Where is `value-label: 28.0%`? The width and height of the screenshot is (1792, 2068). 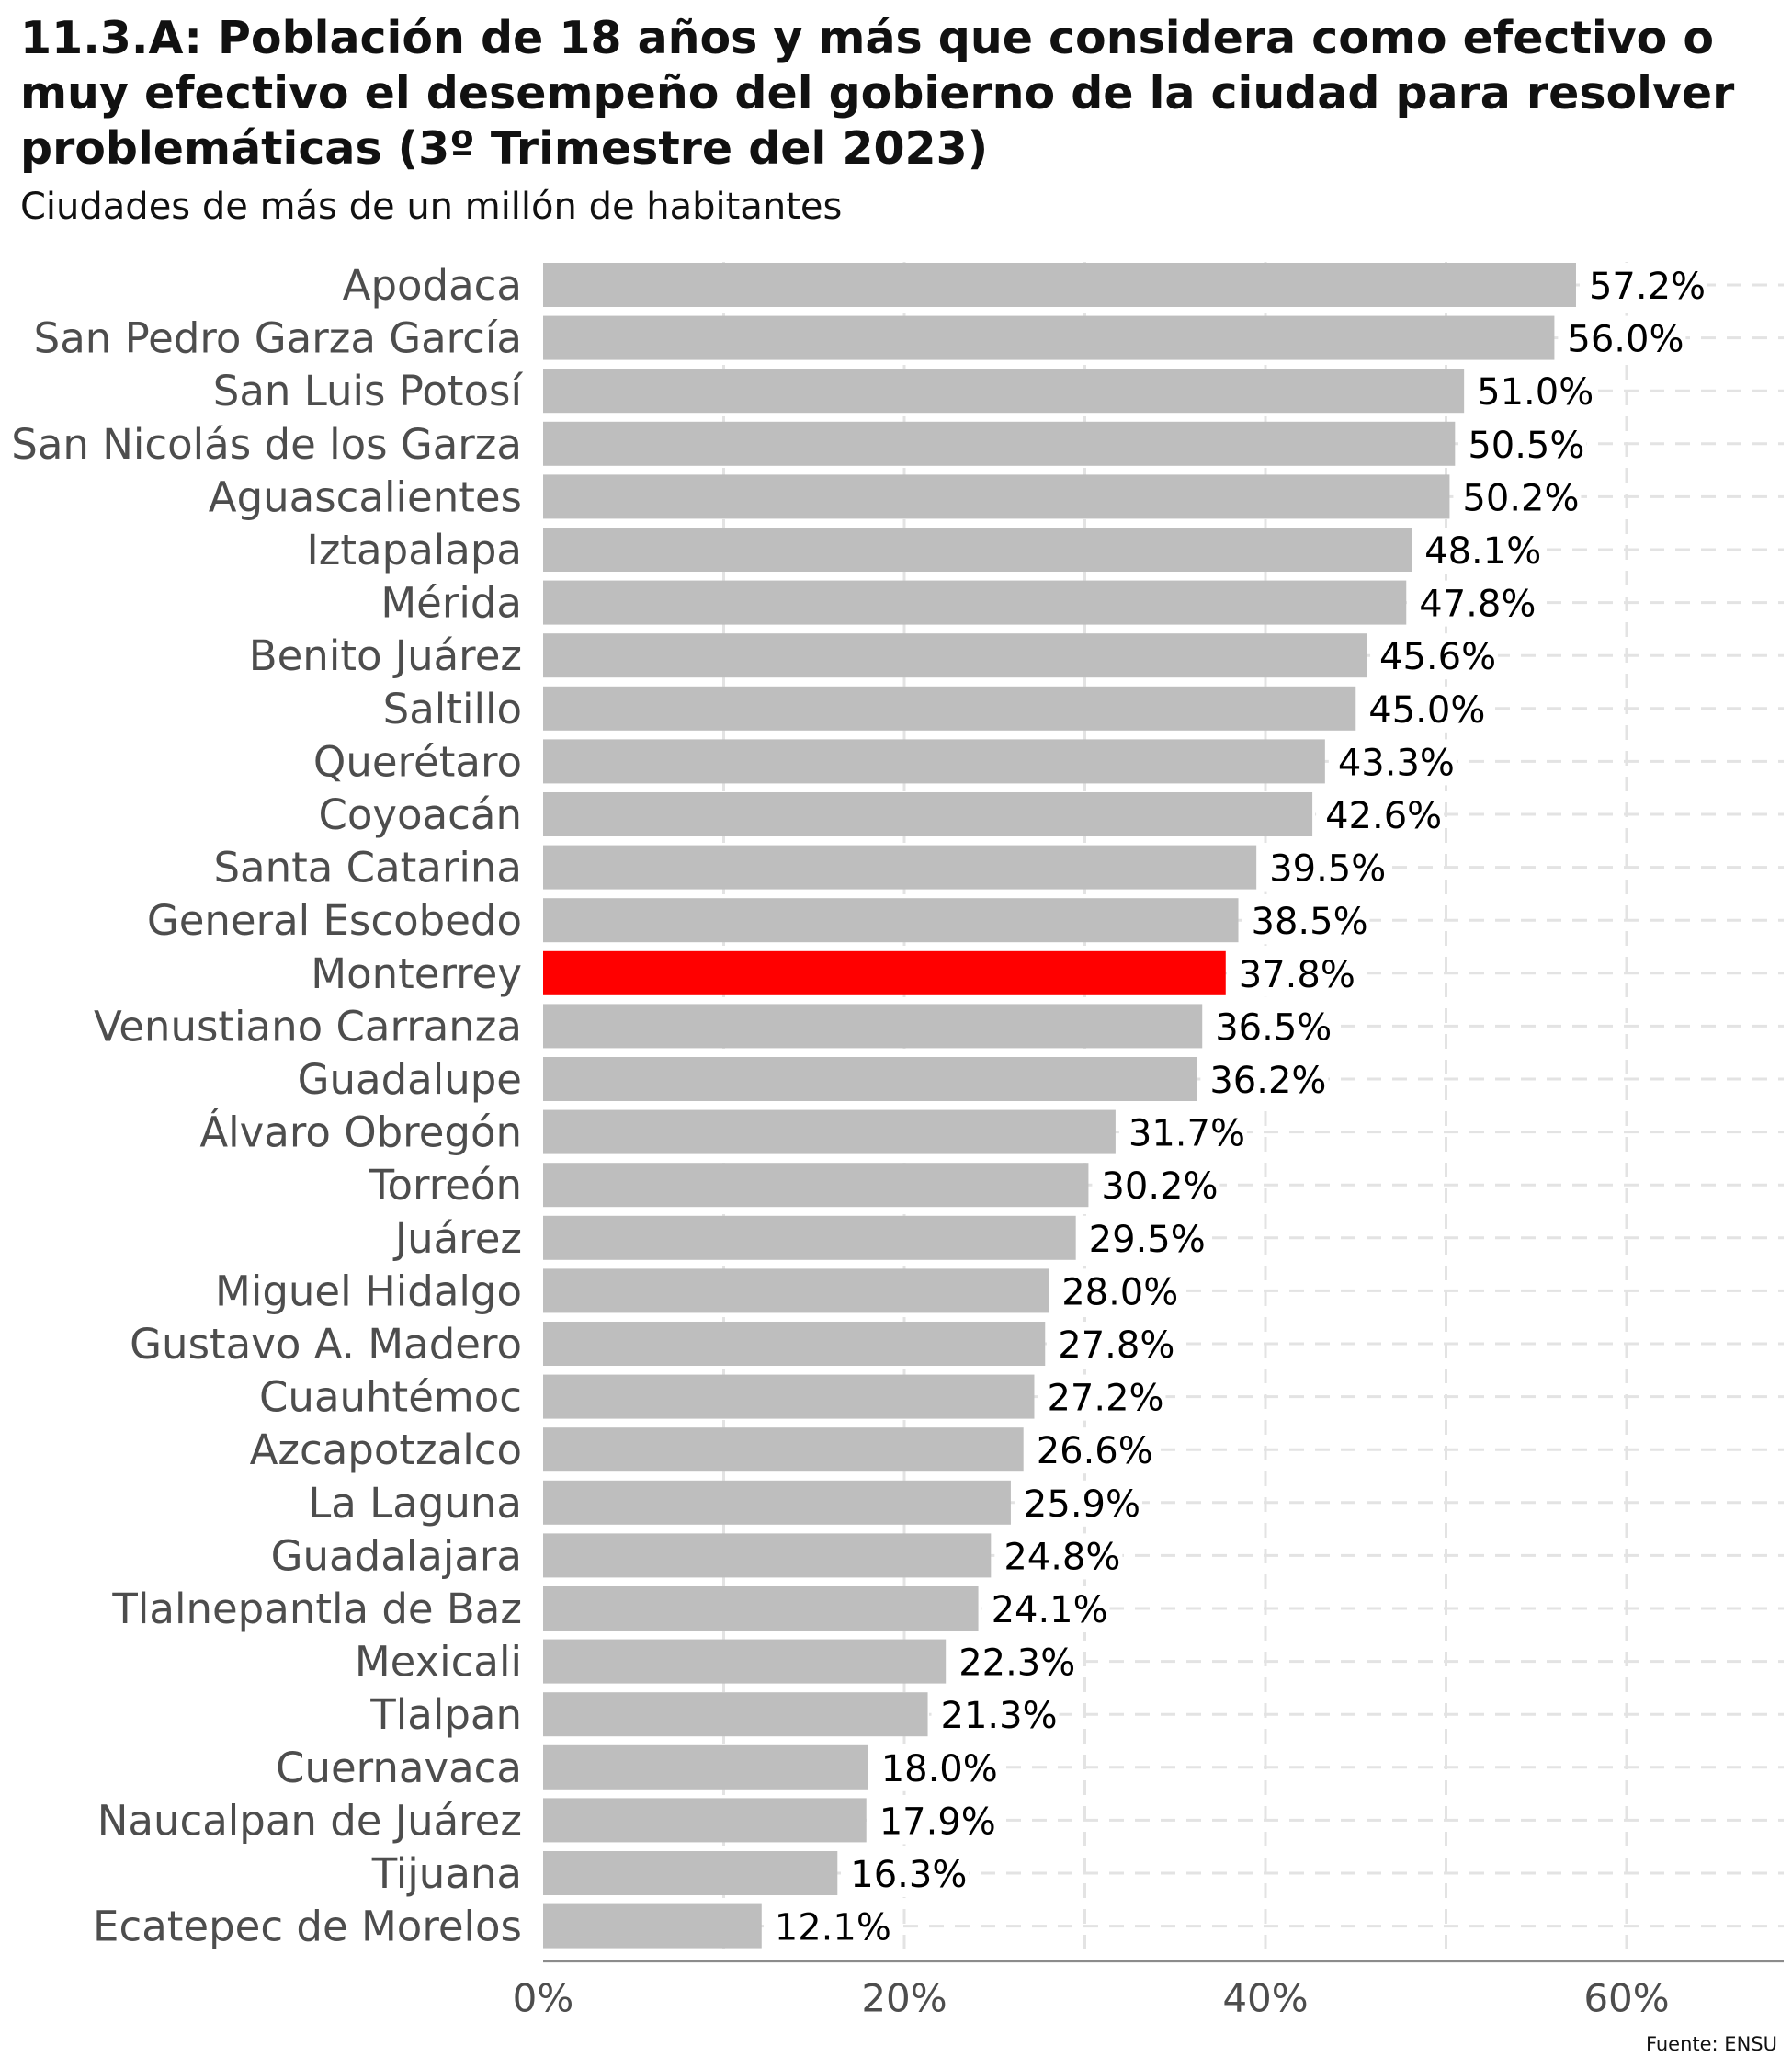 value-label: 28.0% is located at coordinates (1119, 1292).